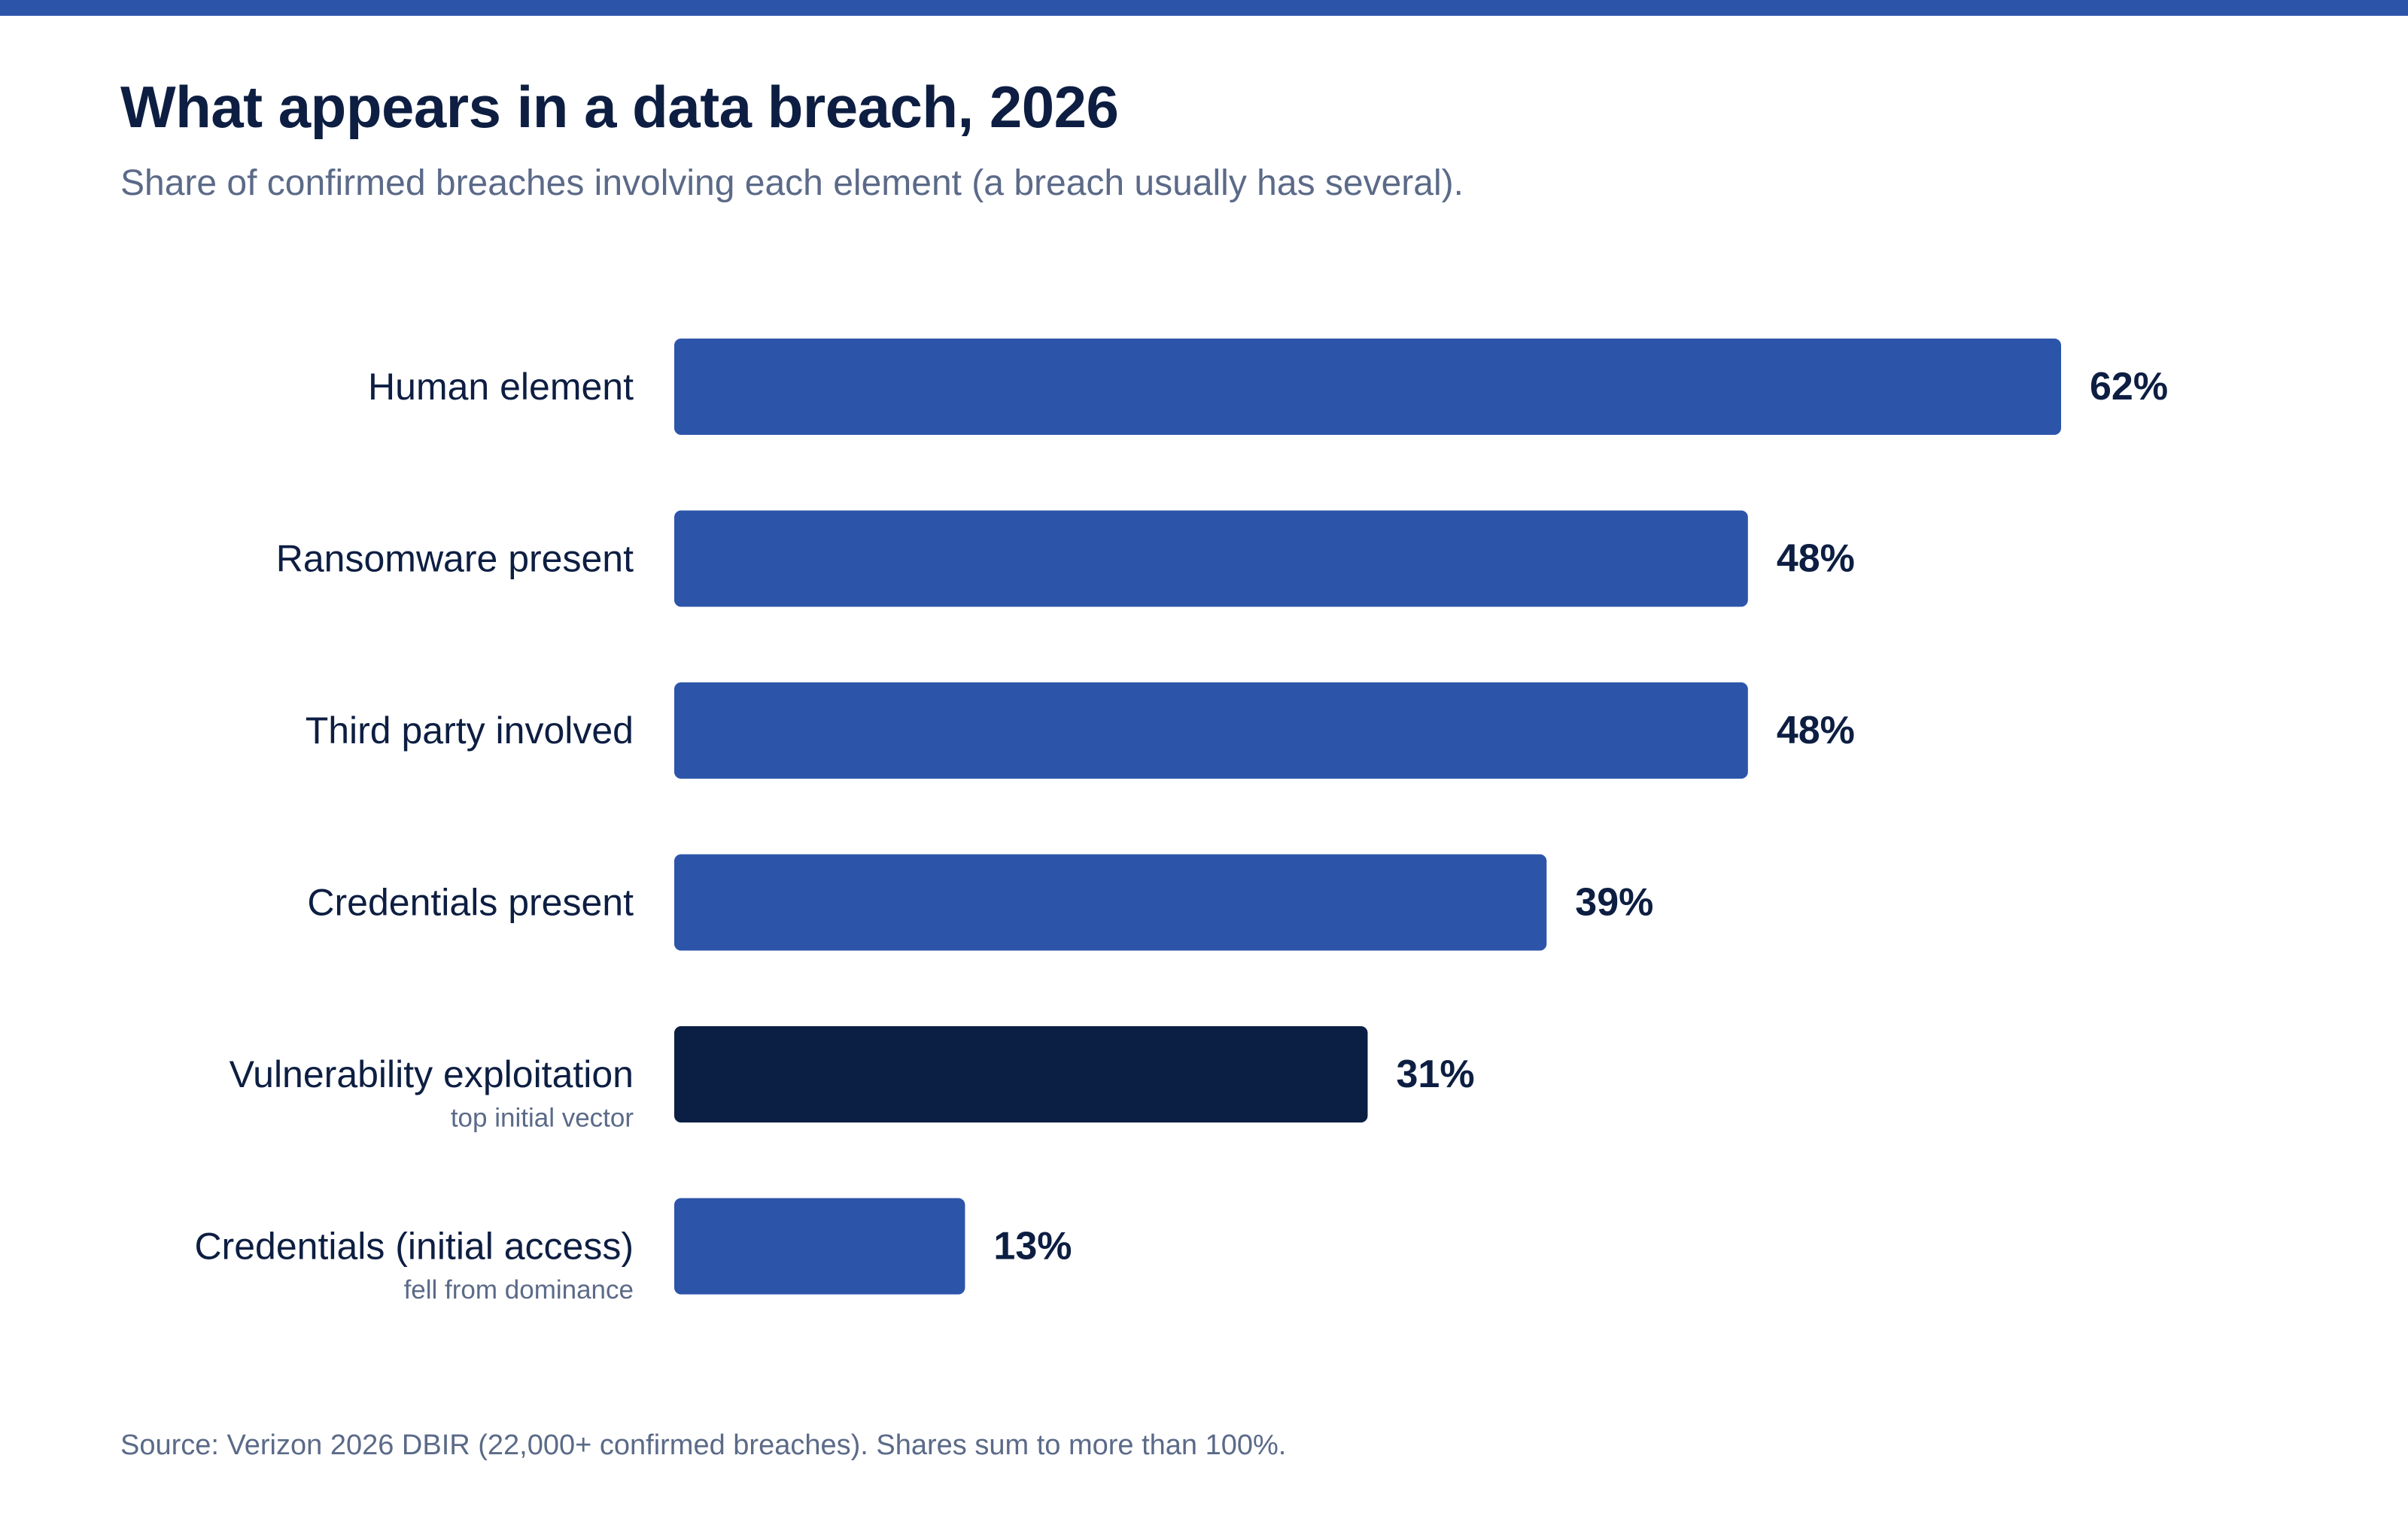 The image size is (2408, 1525). Describe the element at coordinates (1614, 903) in the screenshot. I see `value-label-credentials-present: 39%` at that location.